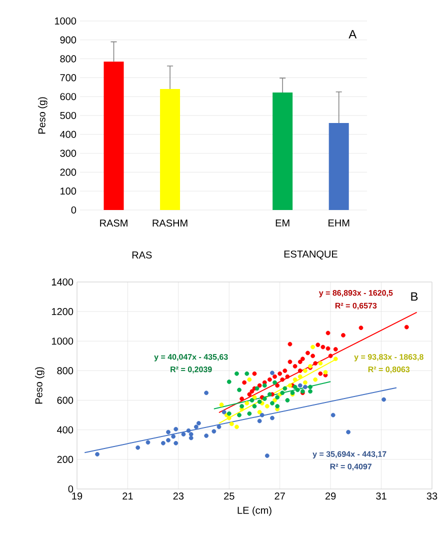 The image size is (444, 535). What do you see at coordinates (349, 454) in the screenshot?
I see `annotation: y = 35,694x - 443,17` at bounding box center [349, 454].